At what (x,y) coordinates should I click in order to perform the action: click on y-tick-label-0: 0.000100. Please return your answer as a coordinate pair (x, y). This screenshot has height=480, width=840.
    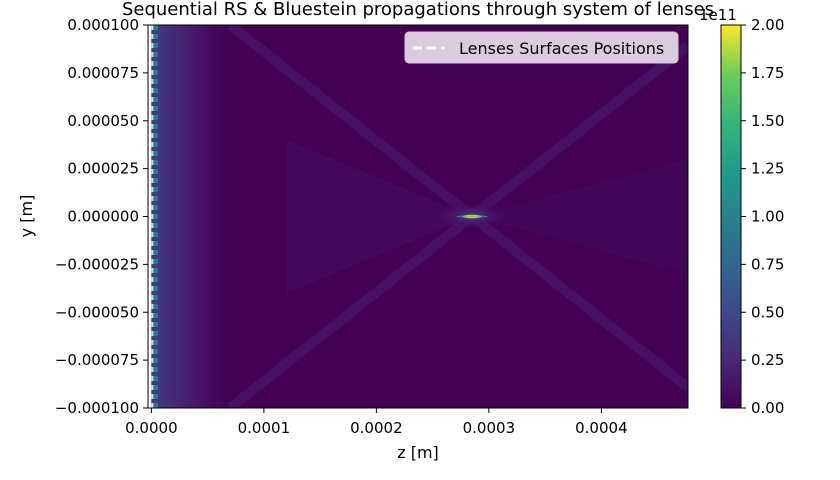
    Looking at the image, I should click on (103, 25).